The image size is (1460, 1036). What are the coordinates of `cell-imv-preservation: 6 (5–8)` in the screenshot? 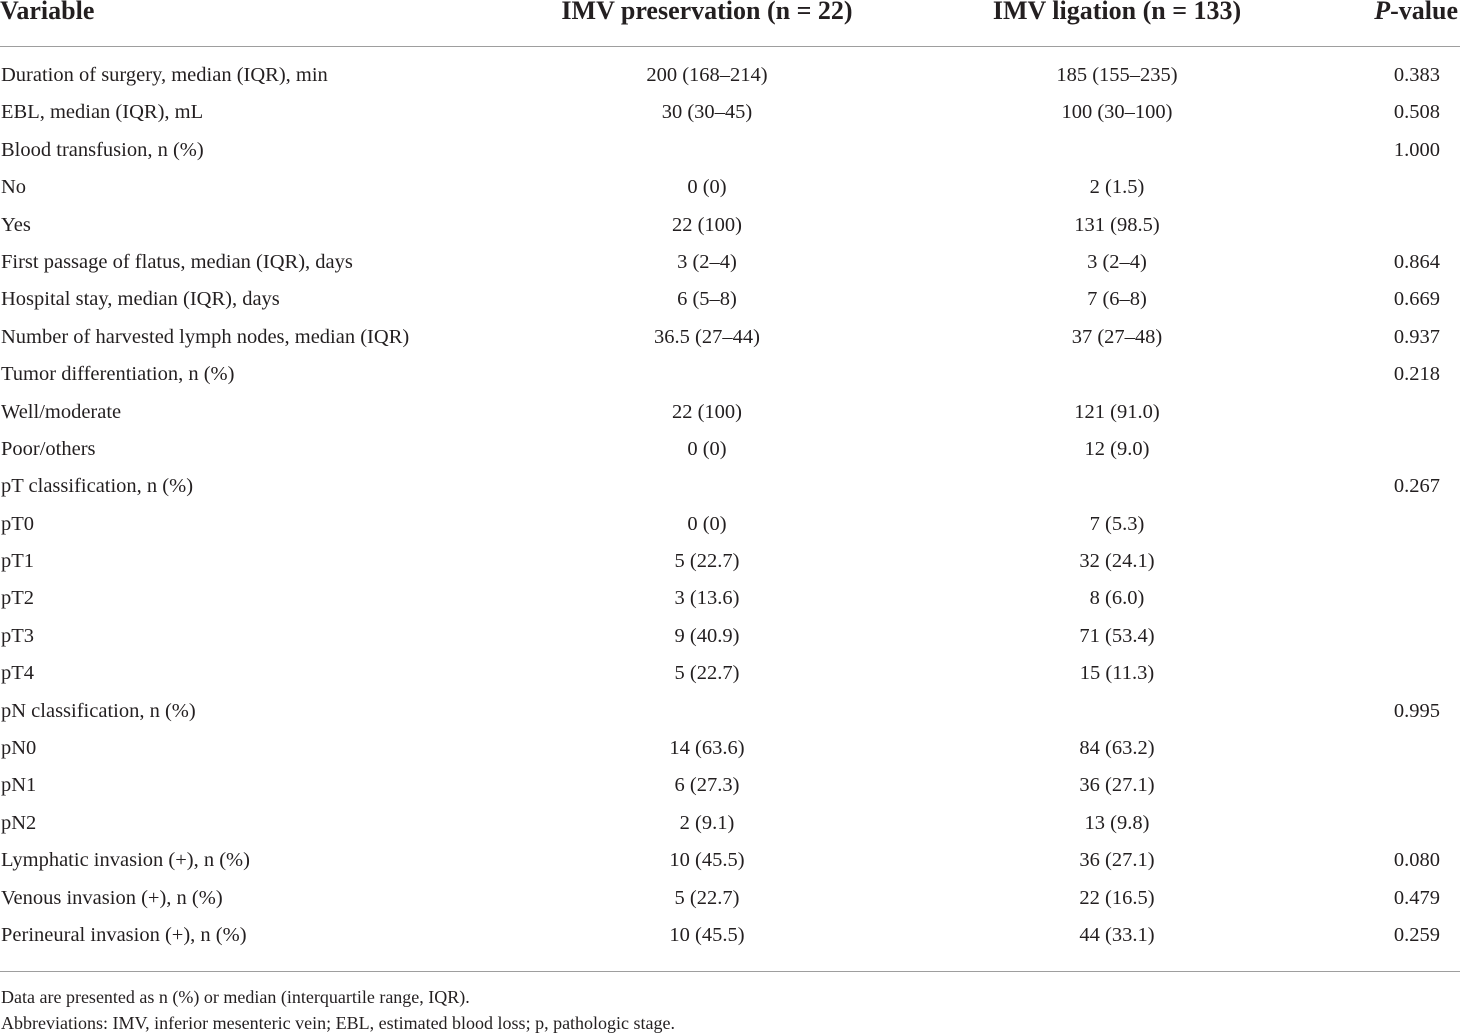 It's located at (707, 299).